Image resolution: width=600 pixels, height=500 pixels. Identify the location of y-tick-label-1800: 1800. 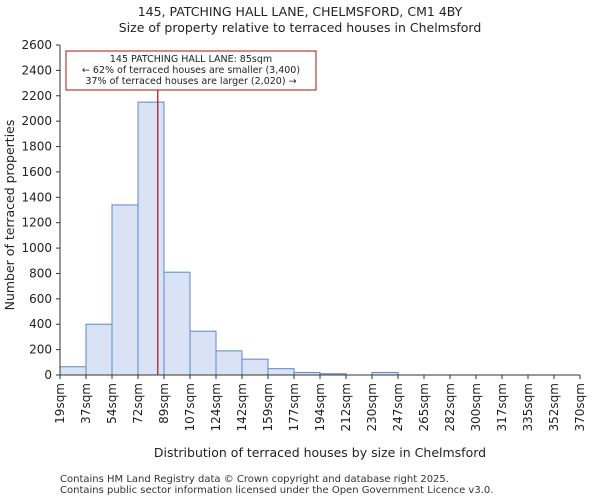
(36, 147).